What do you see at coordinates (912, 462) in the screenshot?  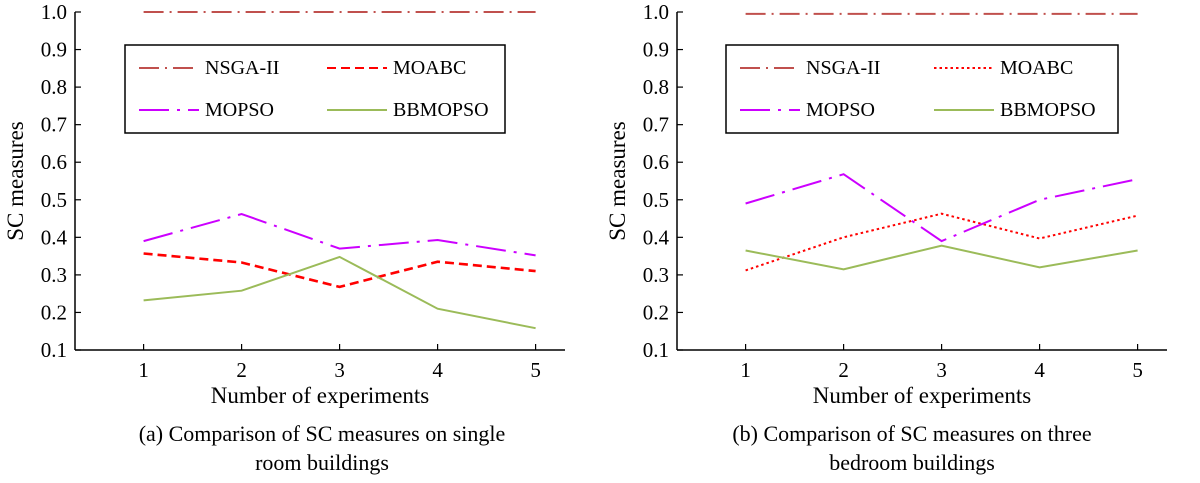 I see `figure-caption-line: bedroom buildings` at bounding box center [912, 462].